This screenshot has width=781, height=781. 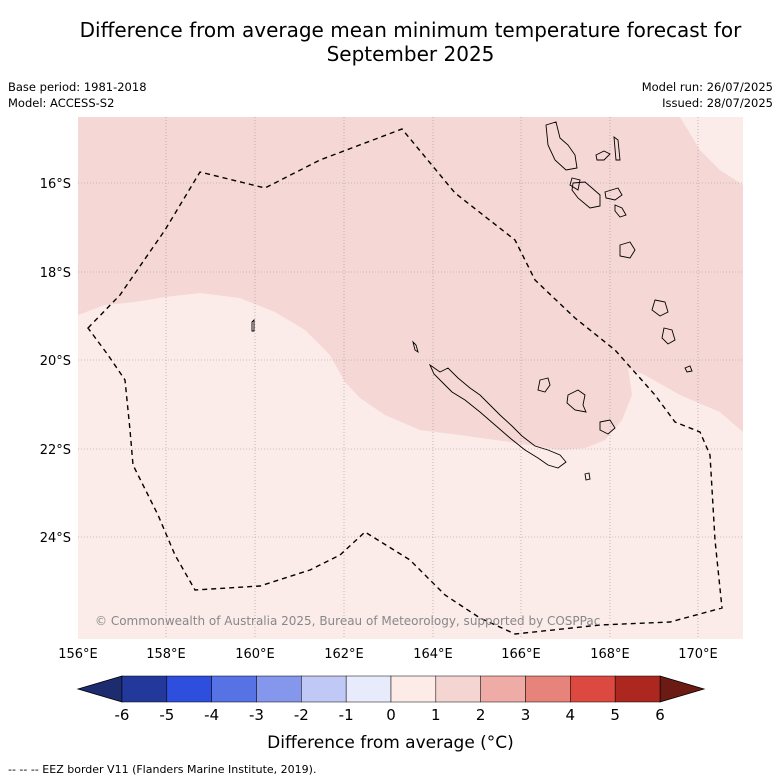 What do you see at coordinates (55, 273) in the screenshot?
I see `lat-tick-label: 18°S` at bounding box center [55, 273].